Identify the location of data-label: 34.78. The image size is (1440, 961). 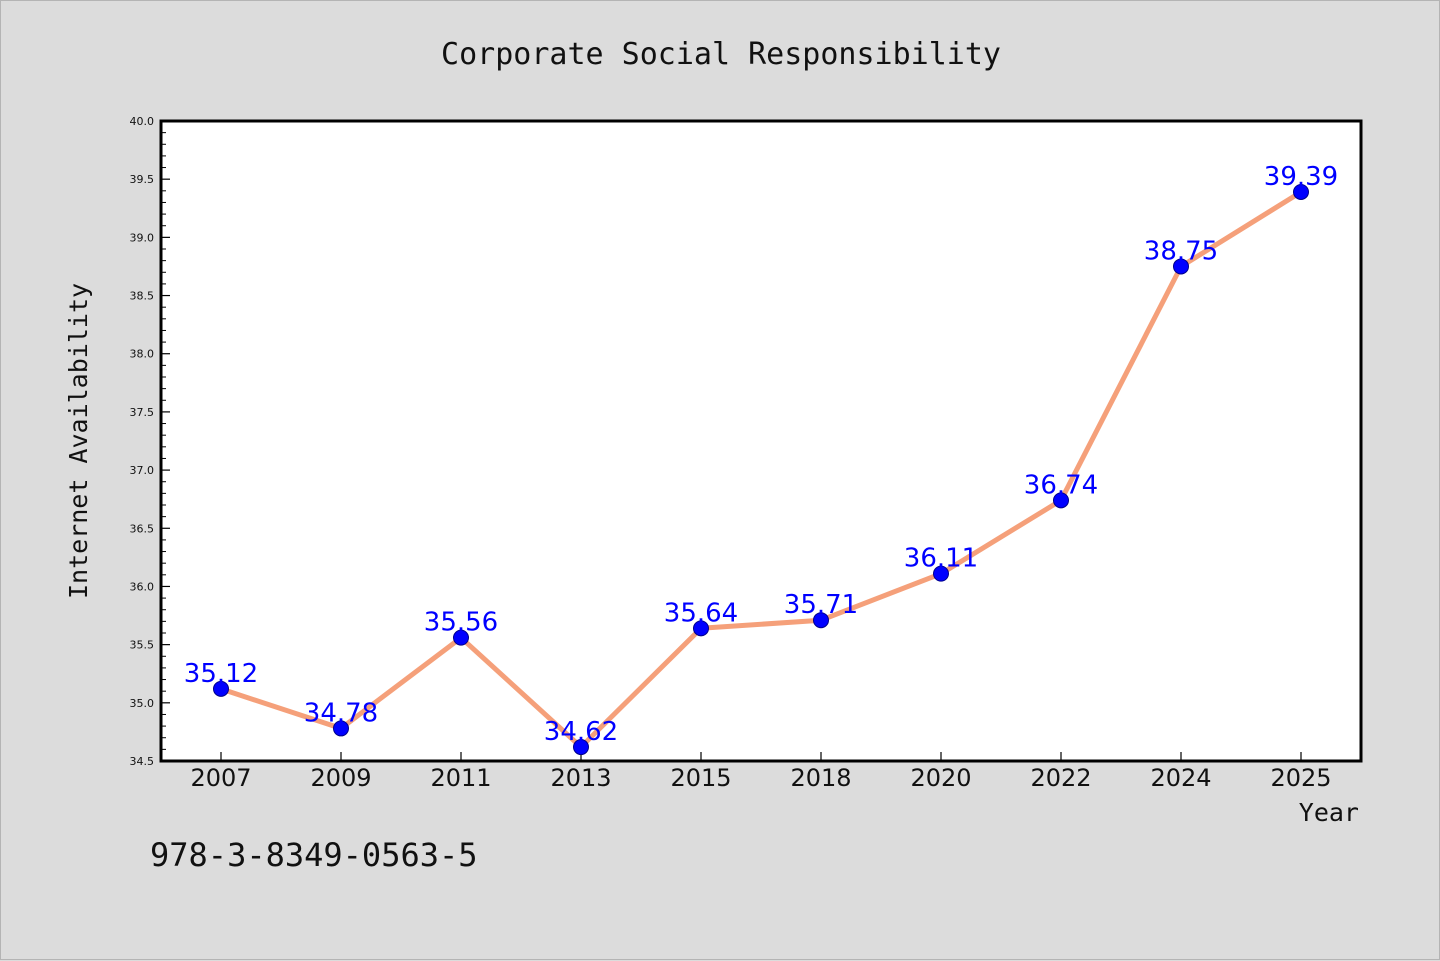
(341, 713).